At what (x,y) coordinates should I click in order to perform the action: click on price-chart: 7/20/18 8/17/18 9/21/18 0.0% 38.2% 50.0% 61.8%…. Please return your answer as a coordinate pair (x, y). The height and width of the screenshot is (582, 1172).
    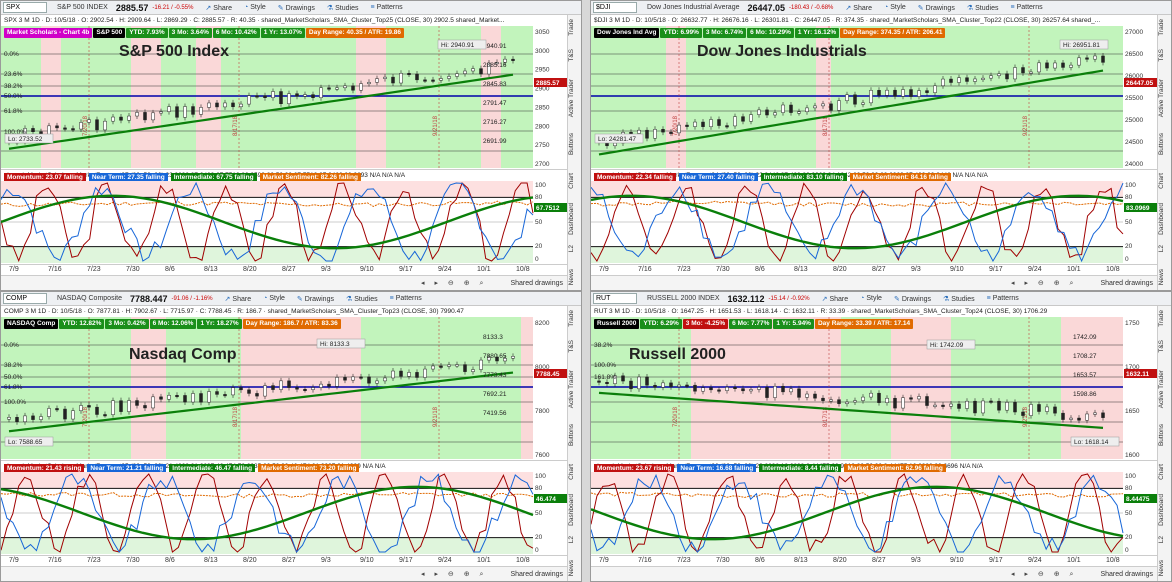
    Looking at the image, I should click on (284, 388).